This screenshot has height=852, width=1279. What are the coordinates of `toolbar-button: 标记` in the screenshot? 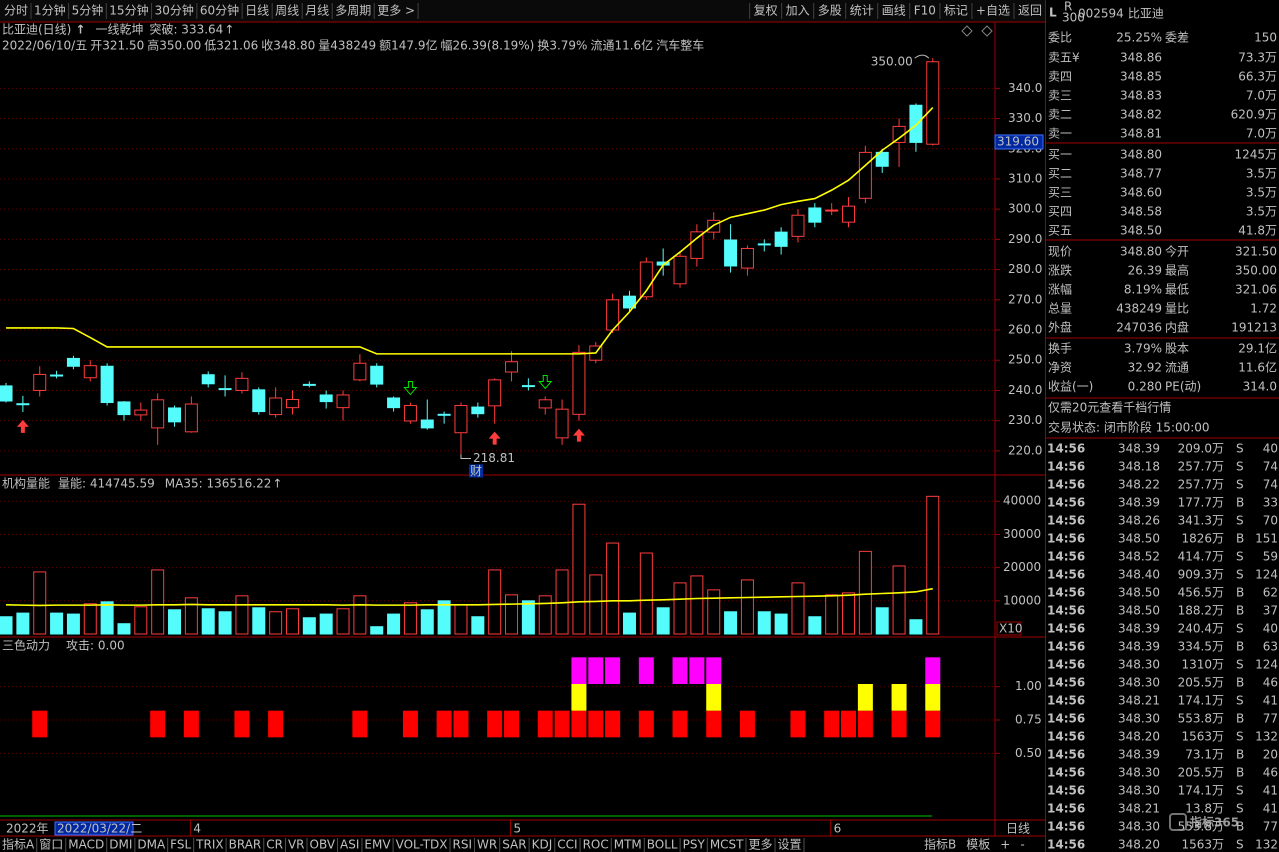 It's located at (956, 11).